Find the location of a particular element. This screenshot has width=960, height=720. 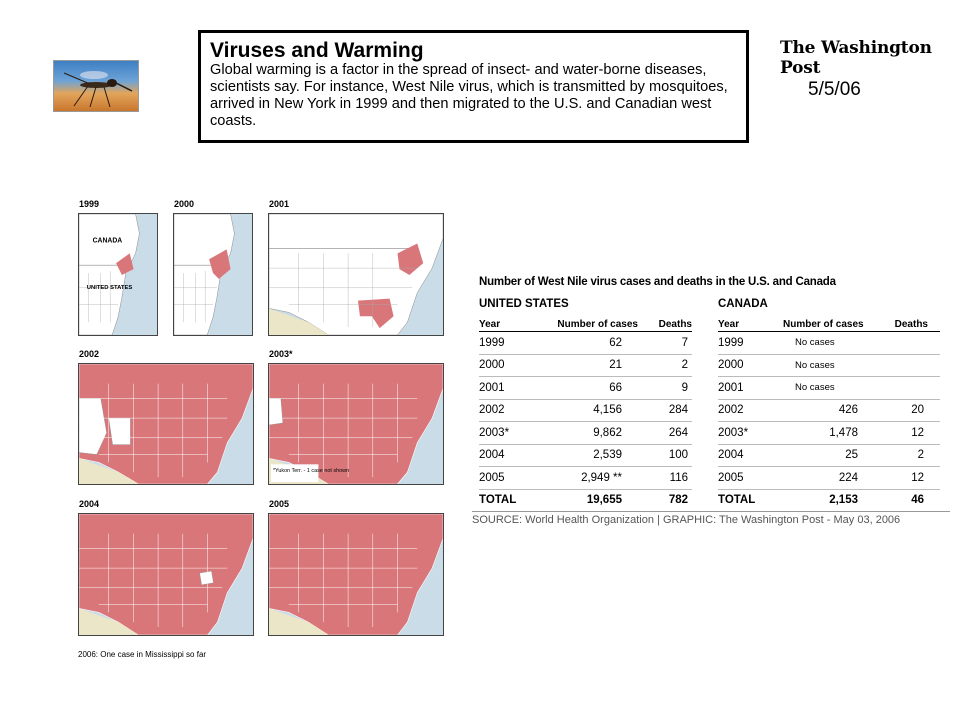

map-2005 is located at coordinates (356, 574).